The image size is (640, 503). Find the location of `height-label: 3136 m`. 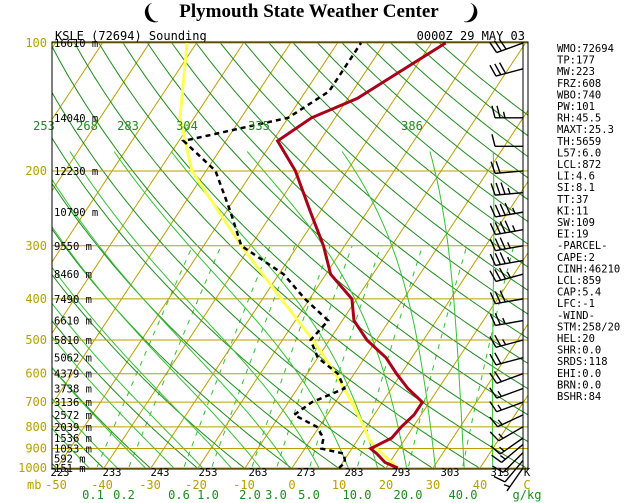

height-label: 3136 m is located at coordinates (73, 403).